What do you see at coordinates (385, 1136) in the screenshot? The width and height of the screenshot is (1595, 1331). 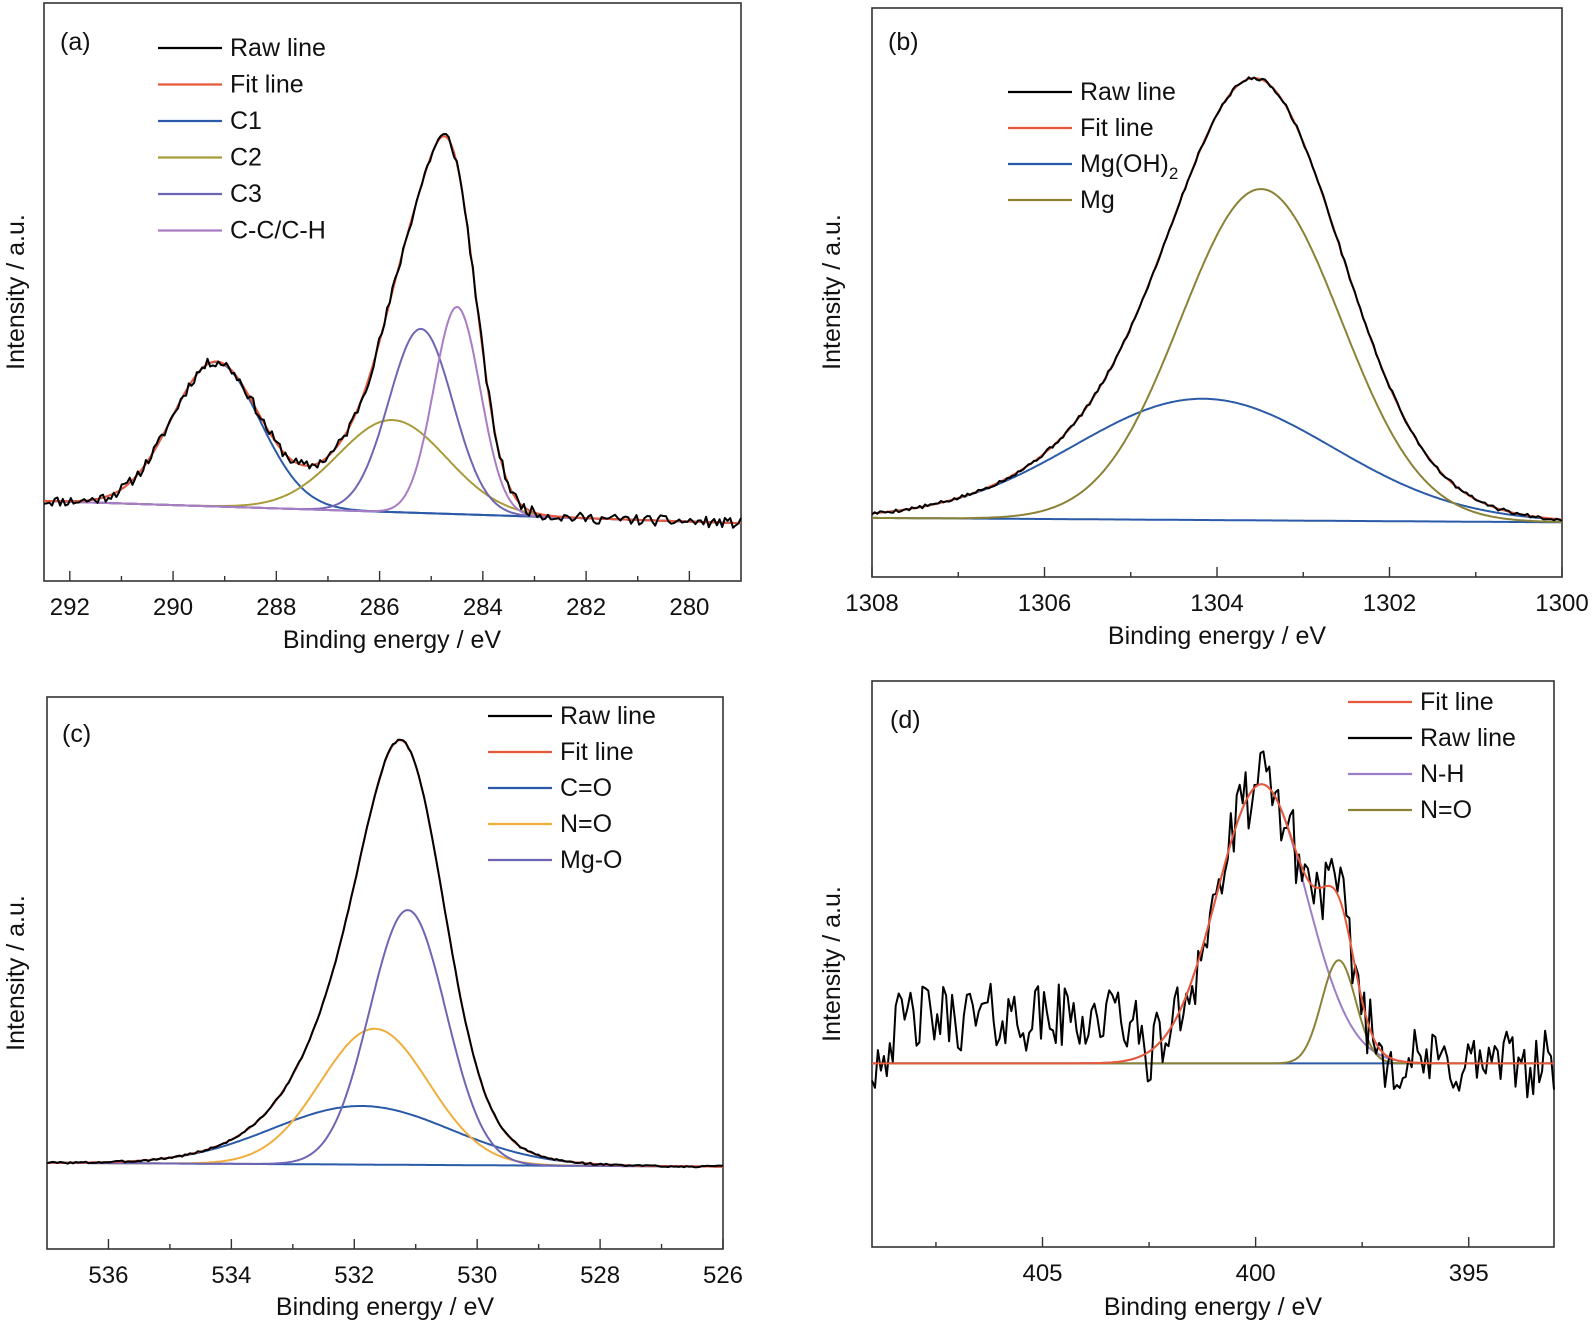 I see `component-c-o` at bounding box center [385, 1136].